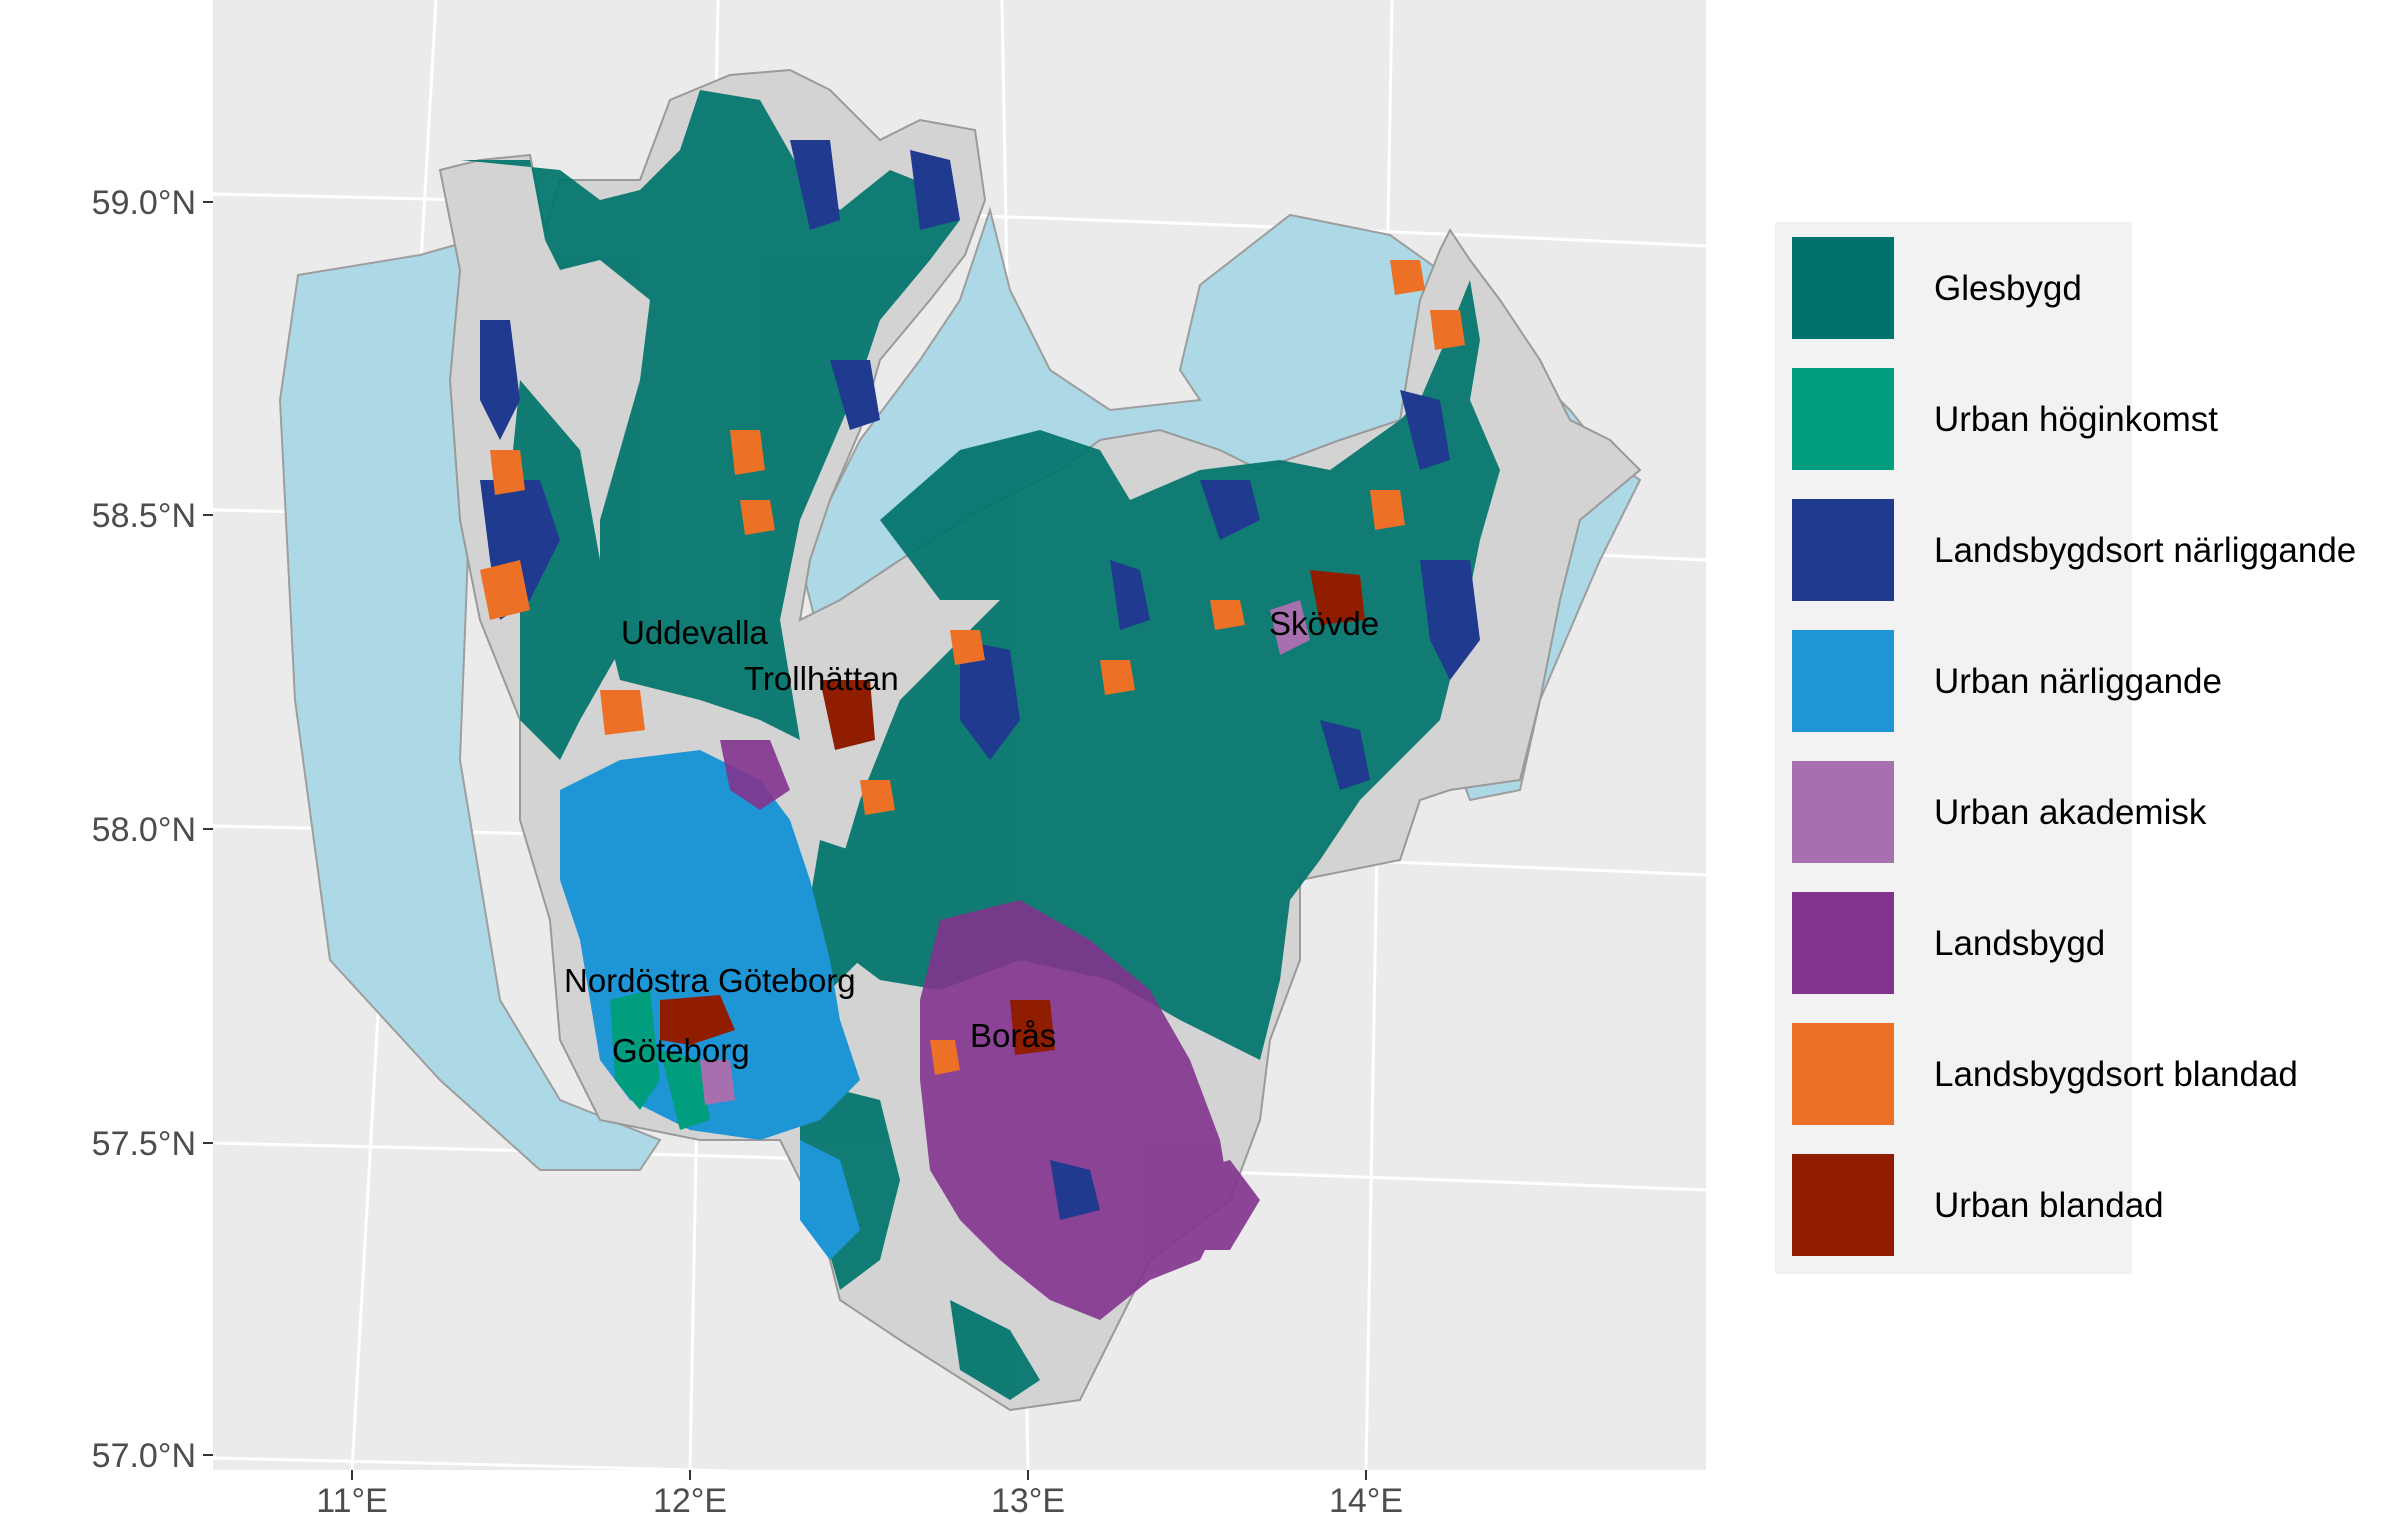 This screenshot has width=2400, height=1515. I want to click on y-tick-label: 57.0°N, so click(144, 1456).